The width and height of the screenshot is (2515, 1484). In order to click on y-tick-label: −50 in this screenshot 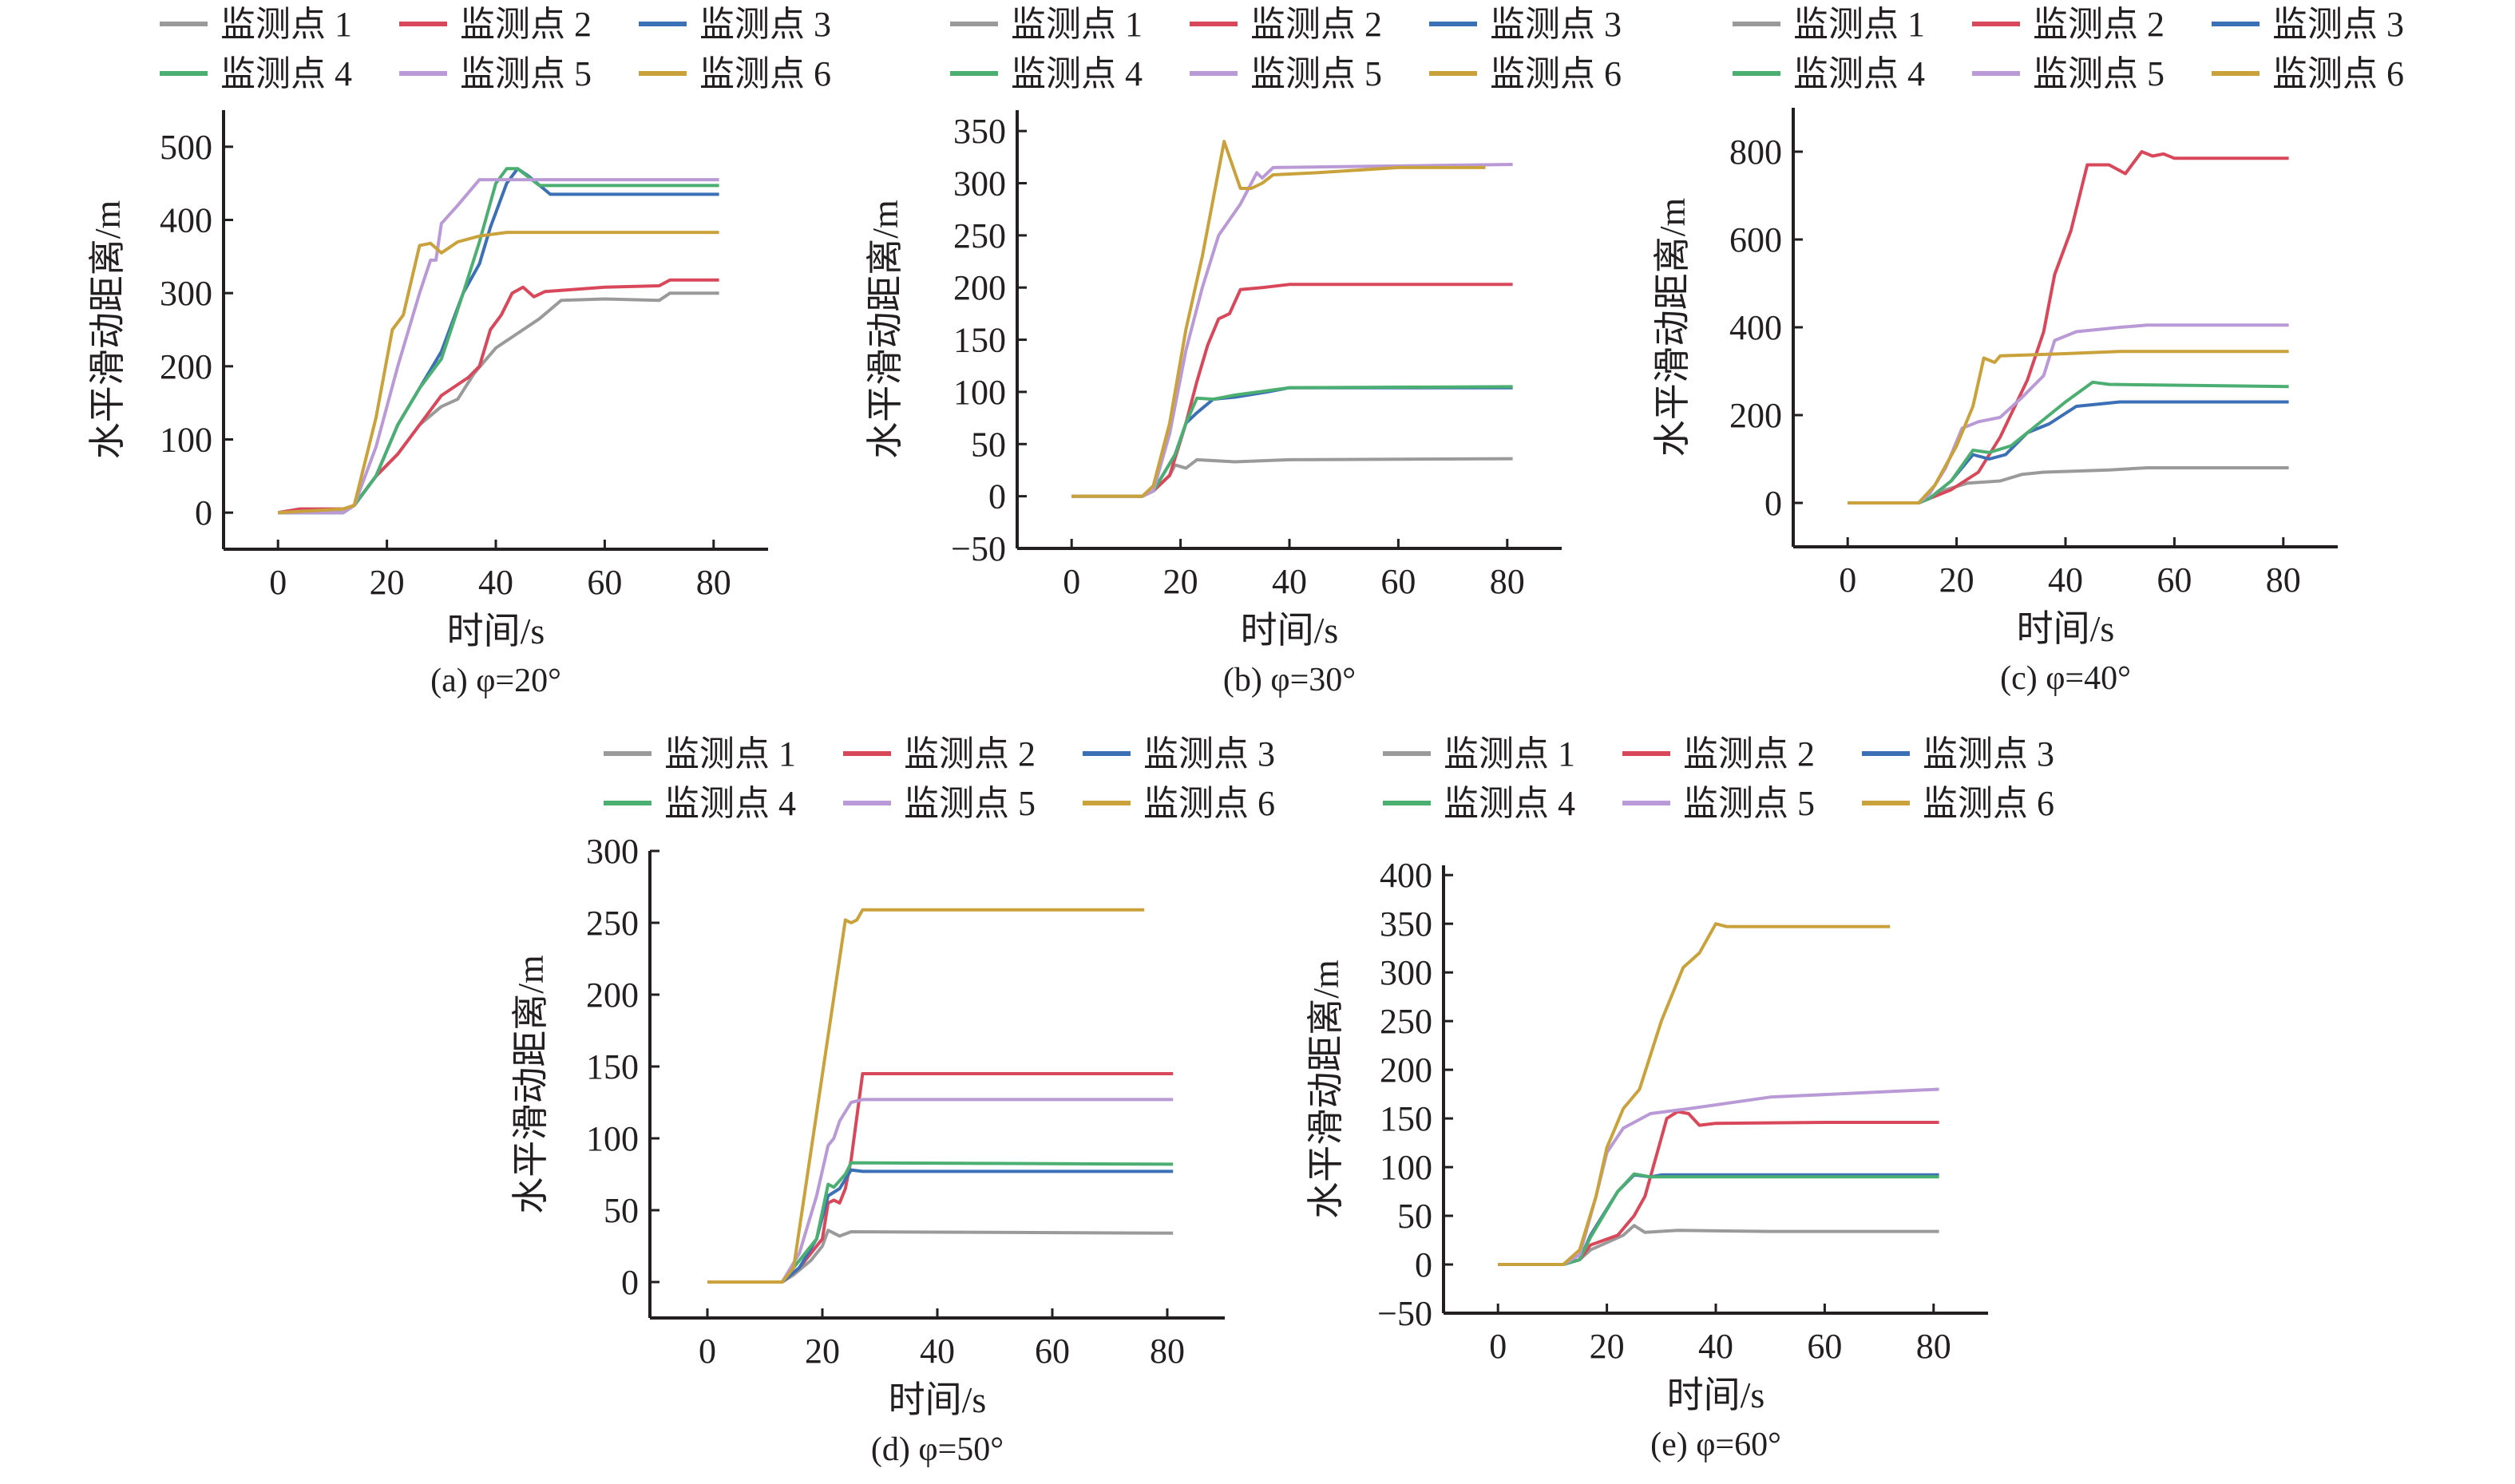, I will do `click(1404, 1313)`.